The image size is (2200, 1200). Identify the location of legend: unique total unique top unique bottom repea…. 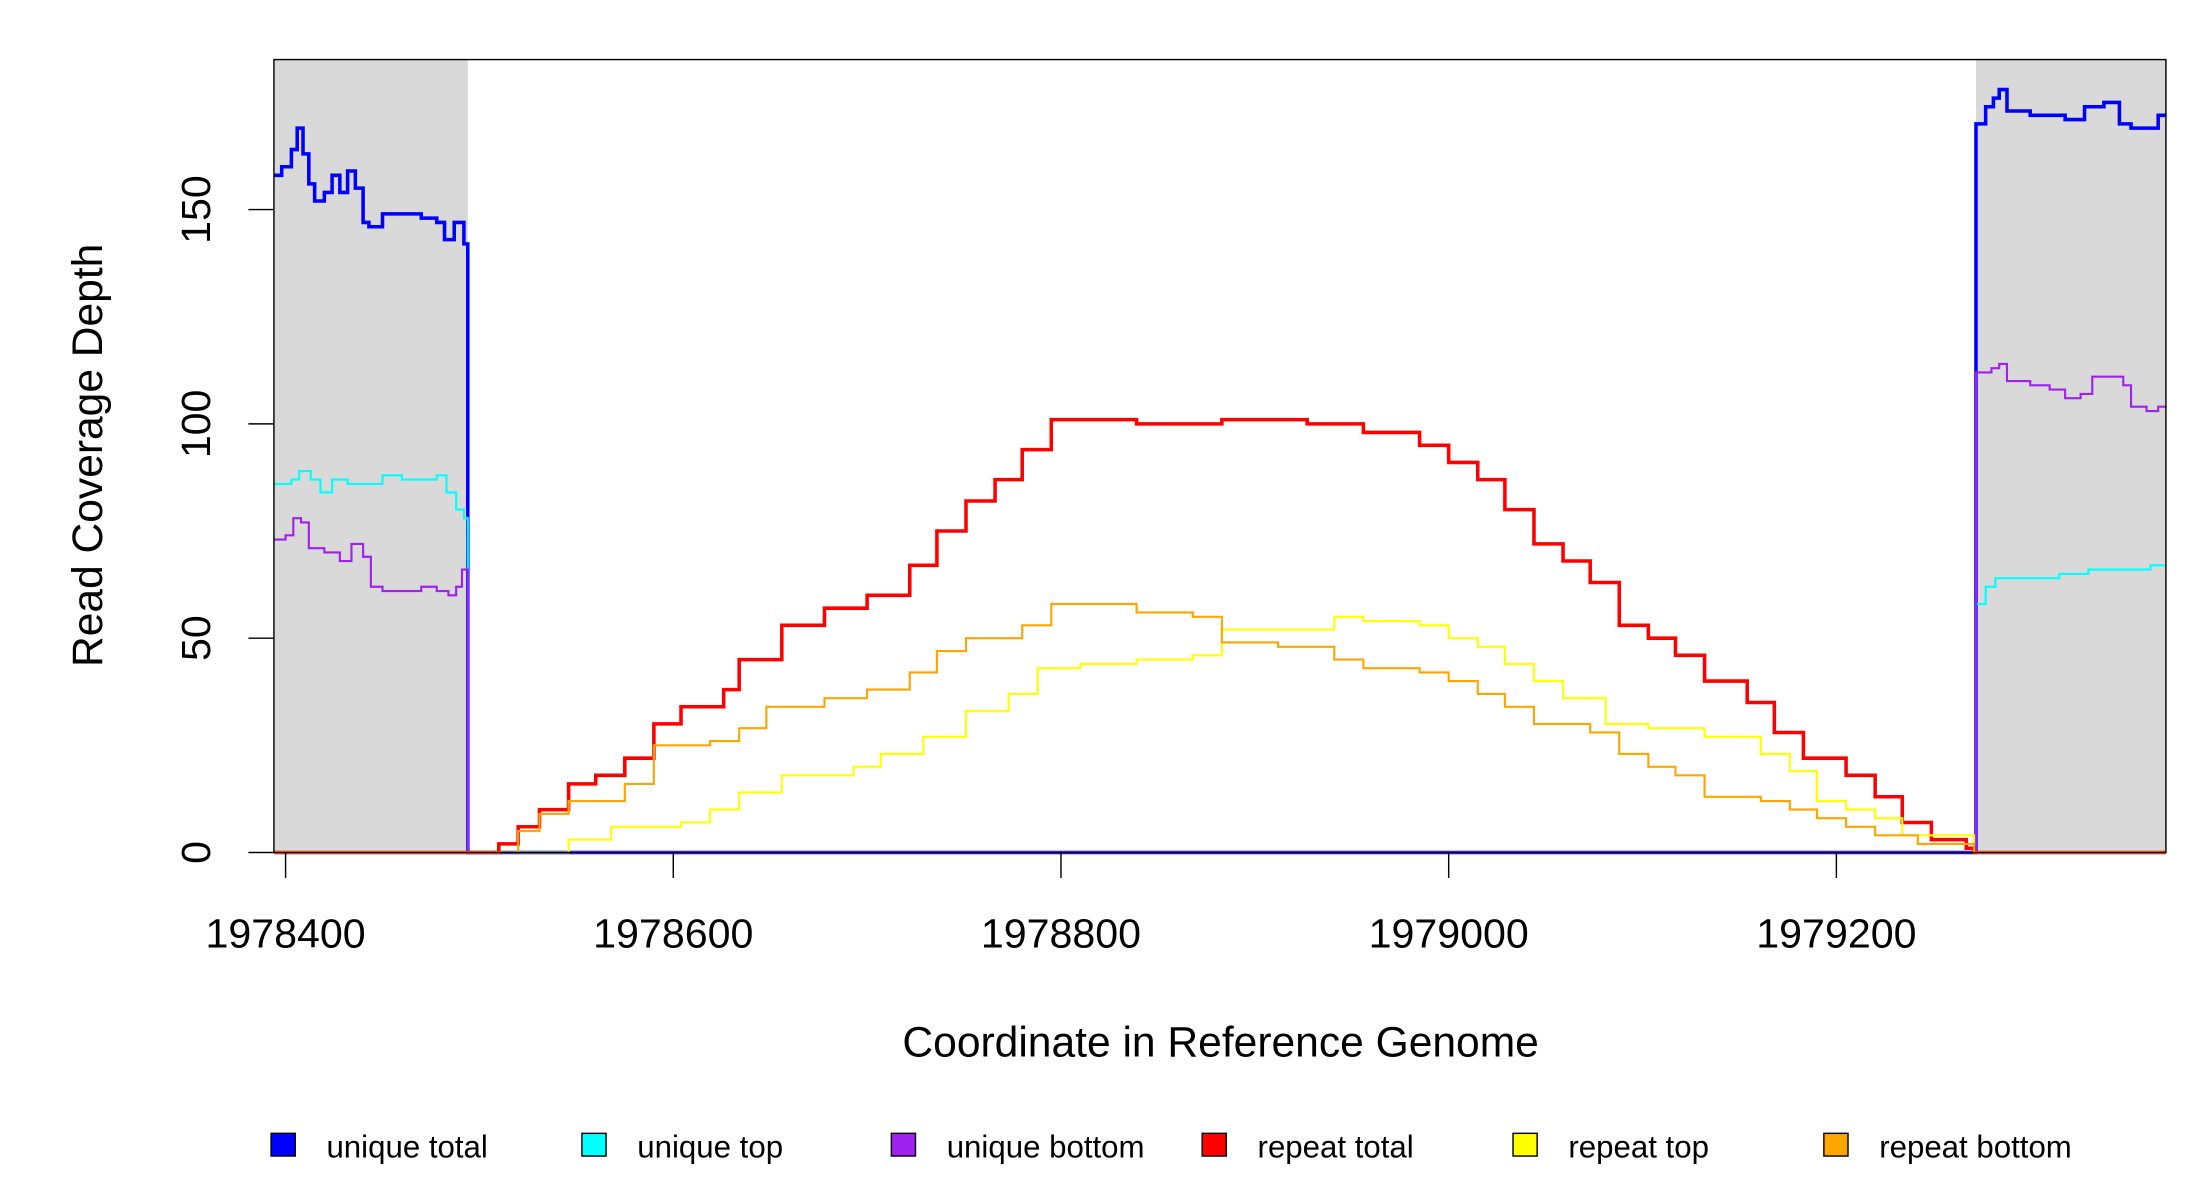
(1171, 1146).